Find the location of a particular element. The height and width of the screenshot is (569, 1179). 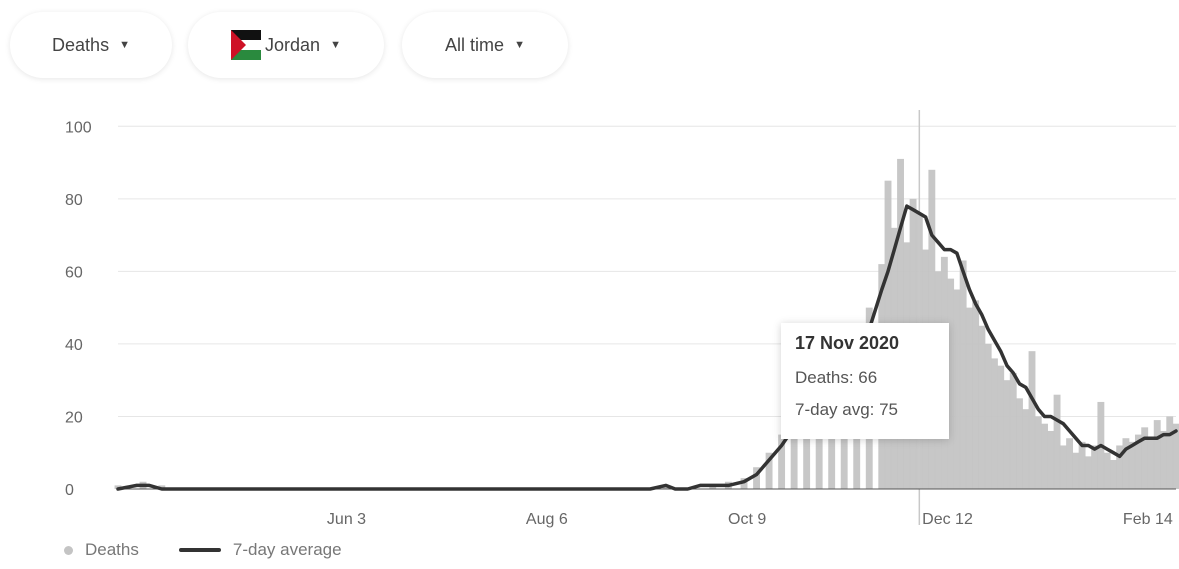

country-dropdown-label: Jordan is located at coordinates (293, 44).